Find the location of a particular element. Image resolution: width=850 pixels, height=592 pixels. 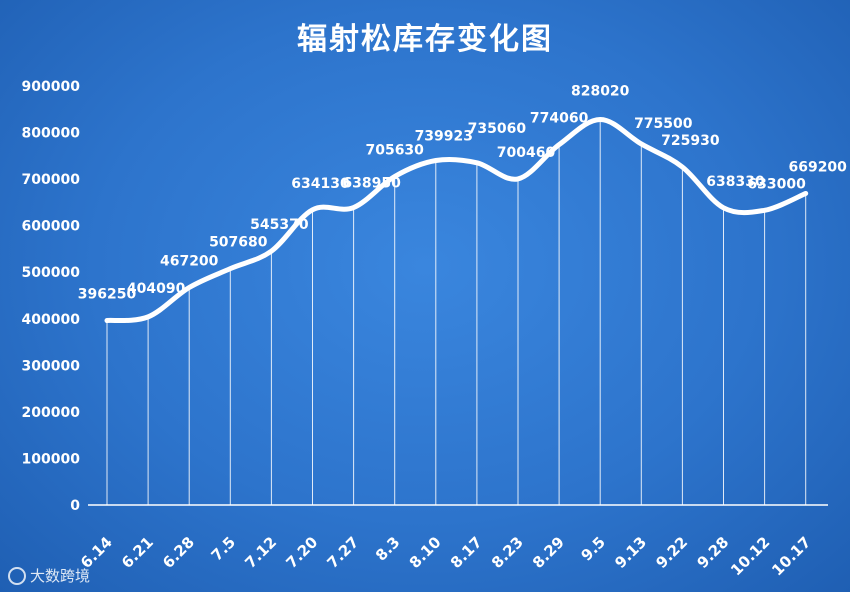

x-tick-label: 10.12 is located at coordinates (750, 556).